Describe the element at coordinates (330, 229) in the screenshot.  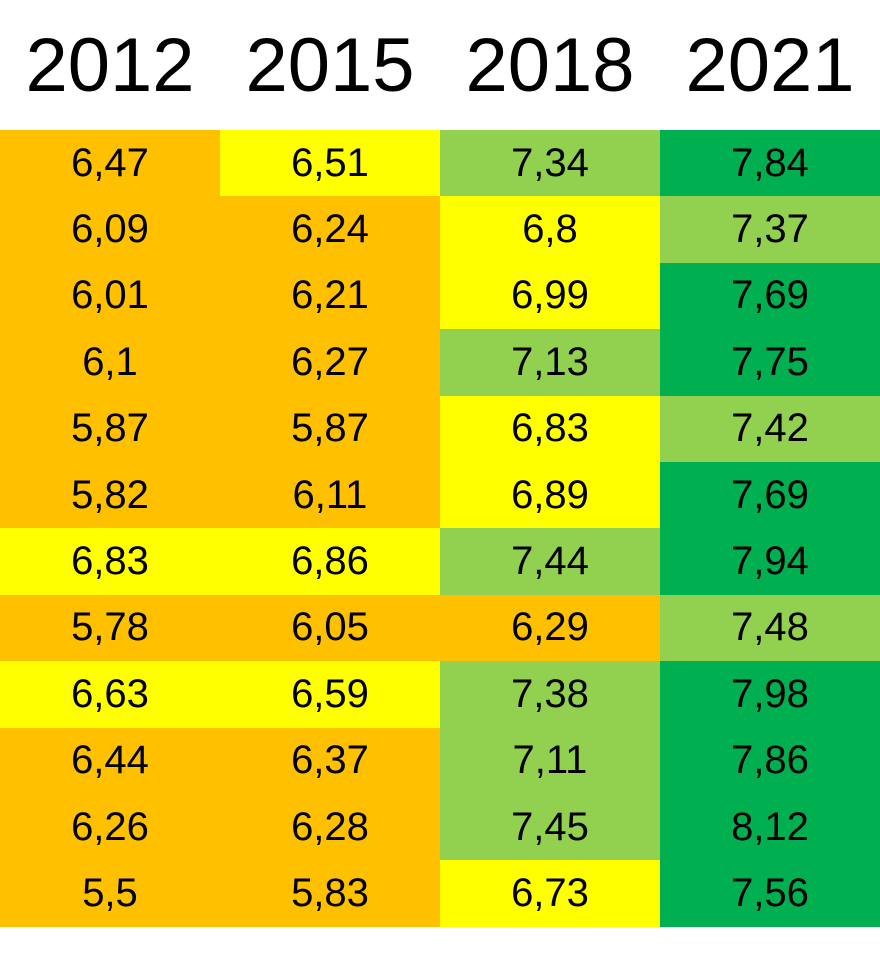
I see `table-cell: 6,24` at that location.